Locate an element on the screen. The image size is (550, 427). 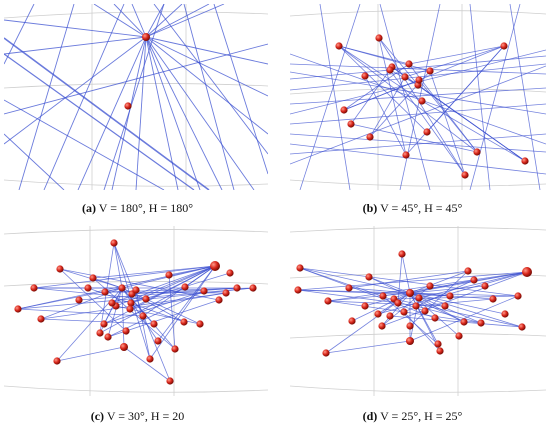
caption-b: (b) V = 45°, H = 45° is located at coordinates (412, 208).